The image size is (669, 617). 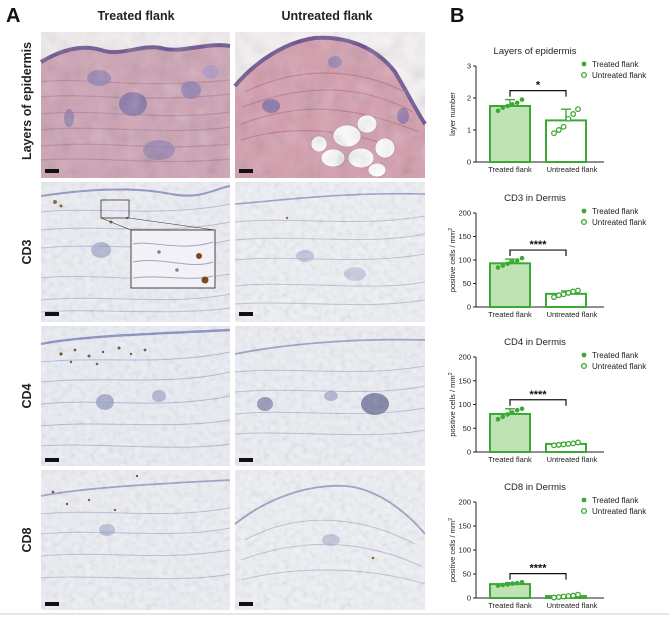 I want to click on panel-a-letter: A, so click(x=13, y=16).